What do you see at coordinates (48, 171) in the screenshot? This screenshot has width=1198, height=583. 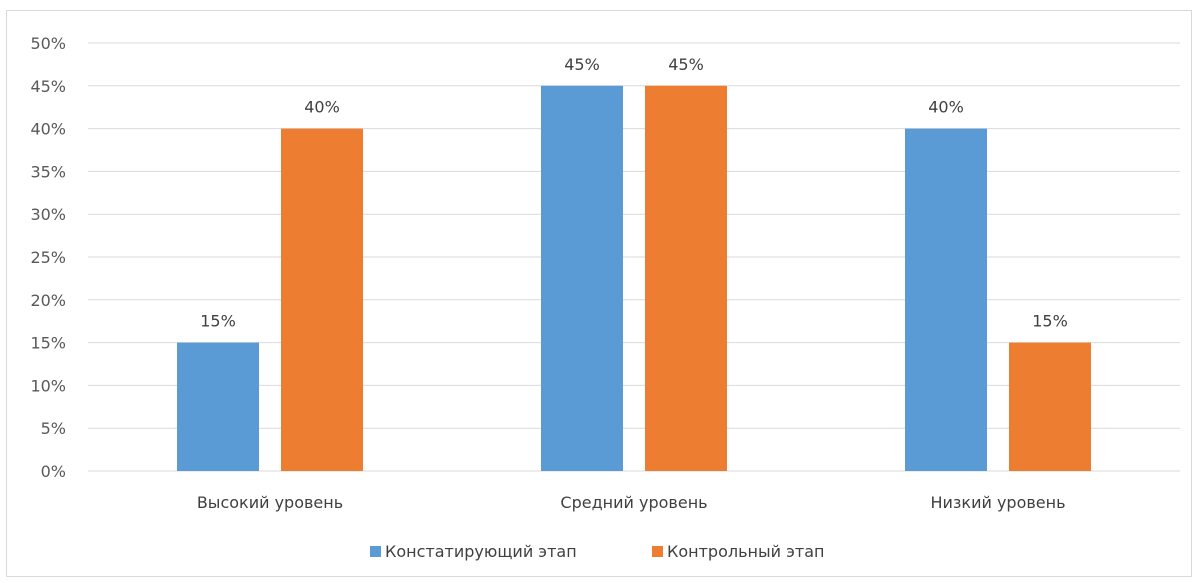 I see `y-tick-label: 35%` at bounding box center [48, 171].